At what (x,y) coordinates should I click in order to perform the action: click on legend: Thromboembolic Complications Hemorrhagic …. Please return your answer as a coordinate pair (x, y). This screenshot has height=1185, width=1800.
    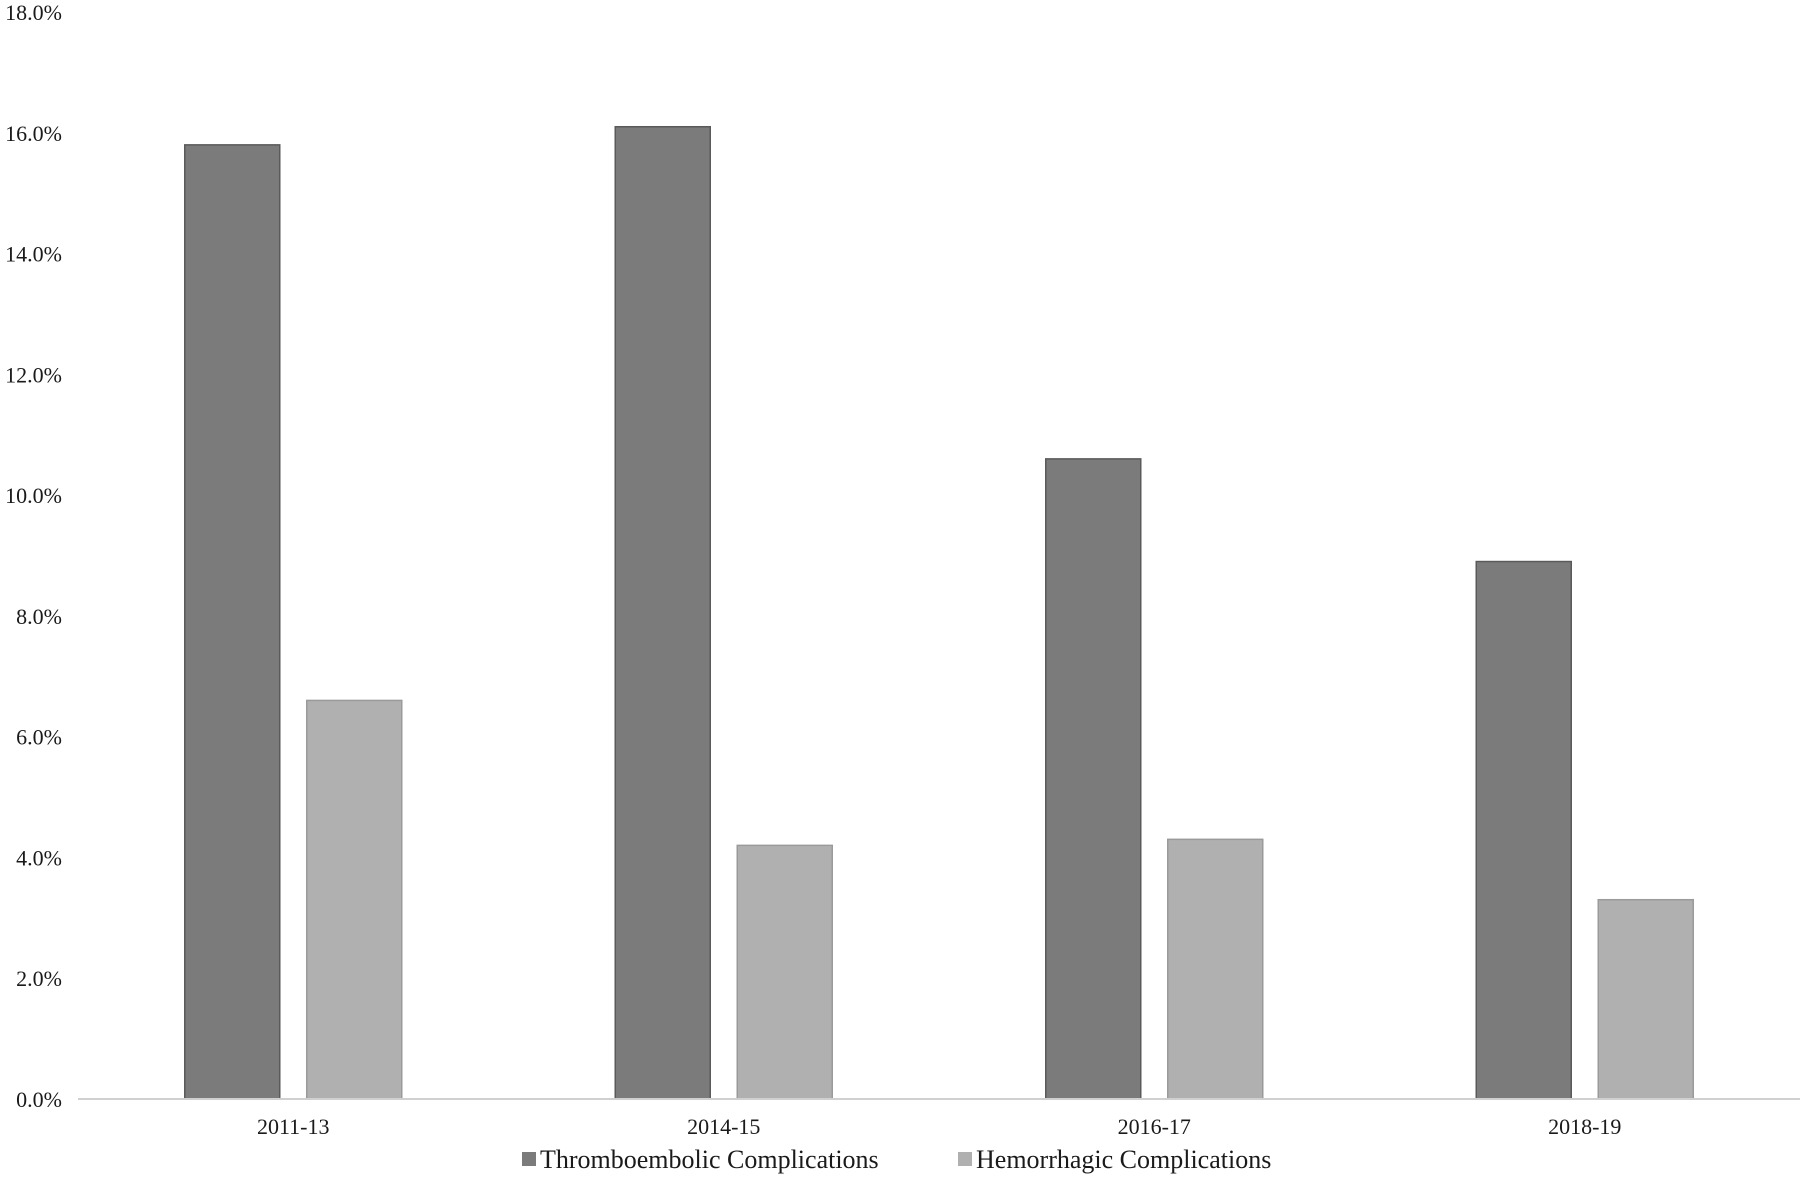
    Looking at the image, I should click on (896, 1159).